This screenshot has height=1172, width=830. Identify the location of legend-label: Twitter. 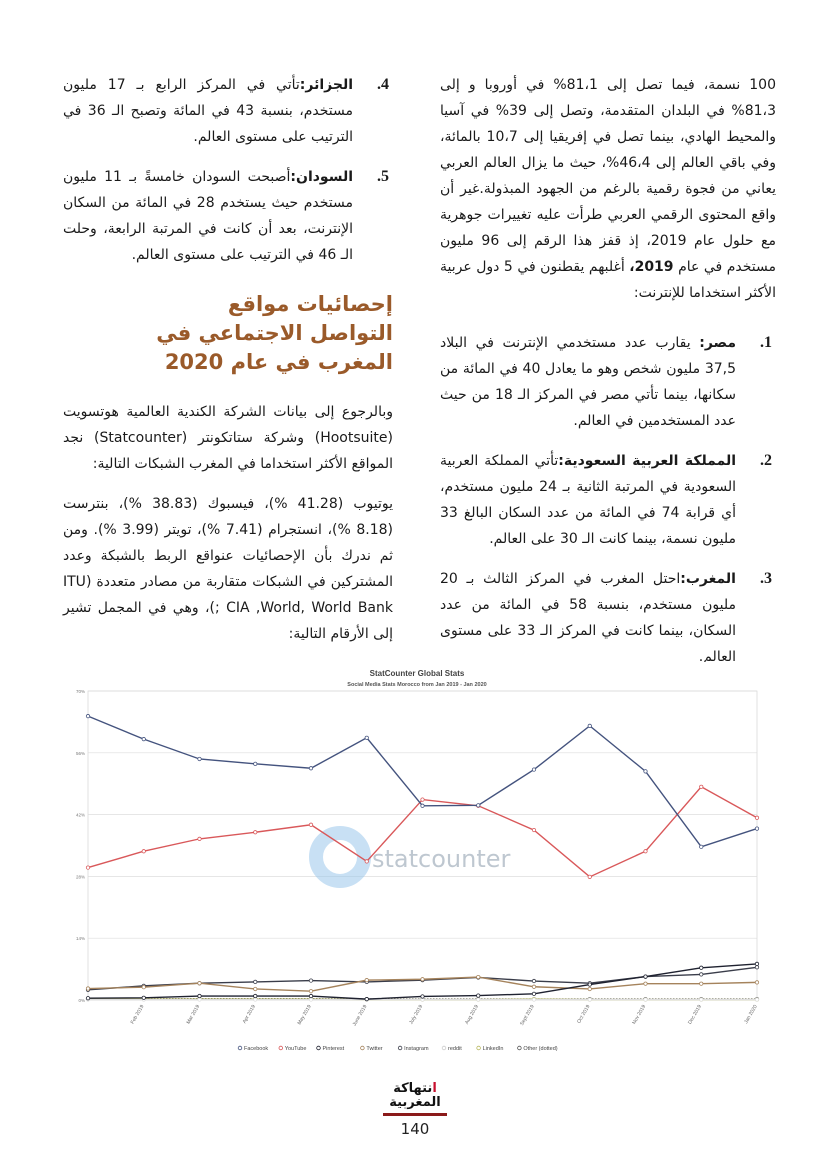
(374, 1049).